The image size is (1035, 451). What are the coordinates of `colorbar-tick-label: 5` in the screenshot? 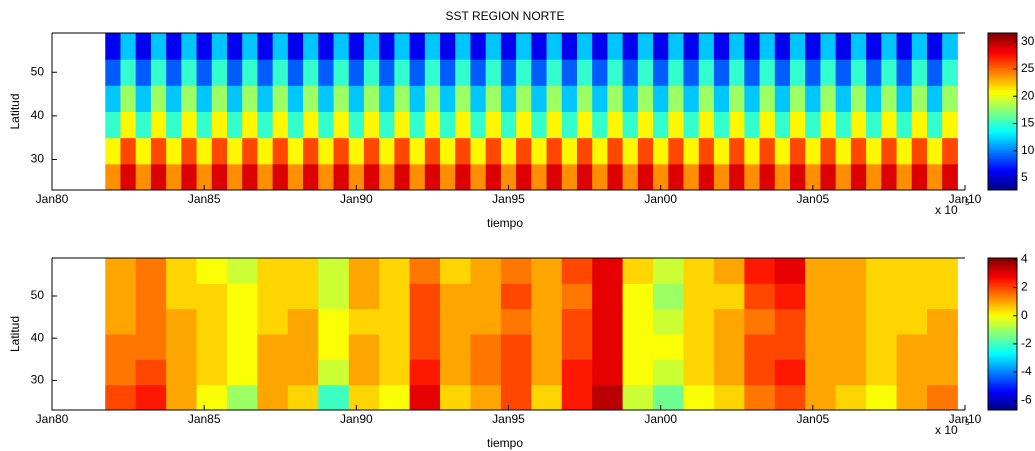 It's located at (1024, 177).